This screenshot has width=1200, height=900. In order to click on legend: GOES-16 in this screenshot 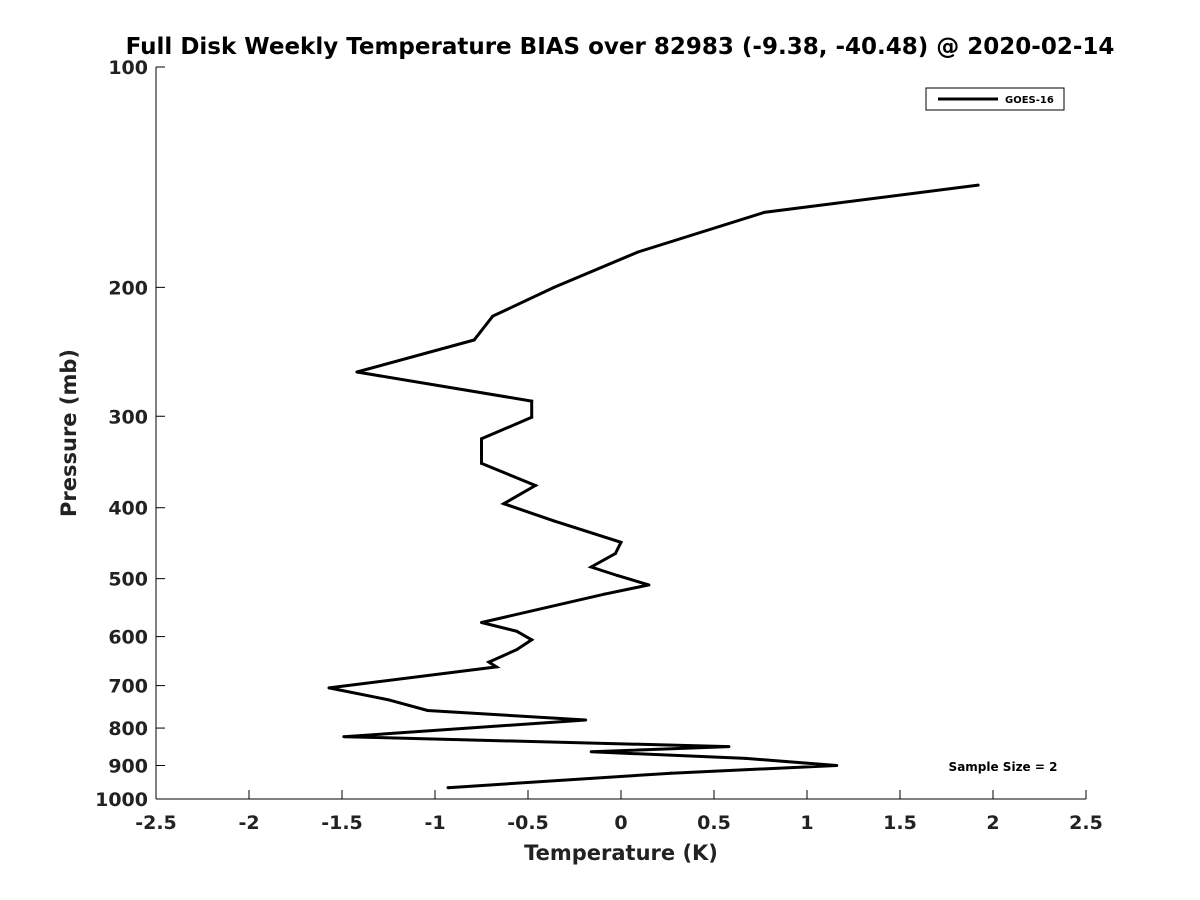, I will do `click(995, 99)`.